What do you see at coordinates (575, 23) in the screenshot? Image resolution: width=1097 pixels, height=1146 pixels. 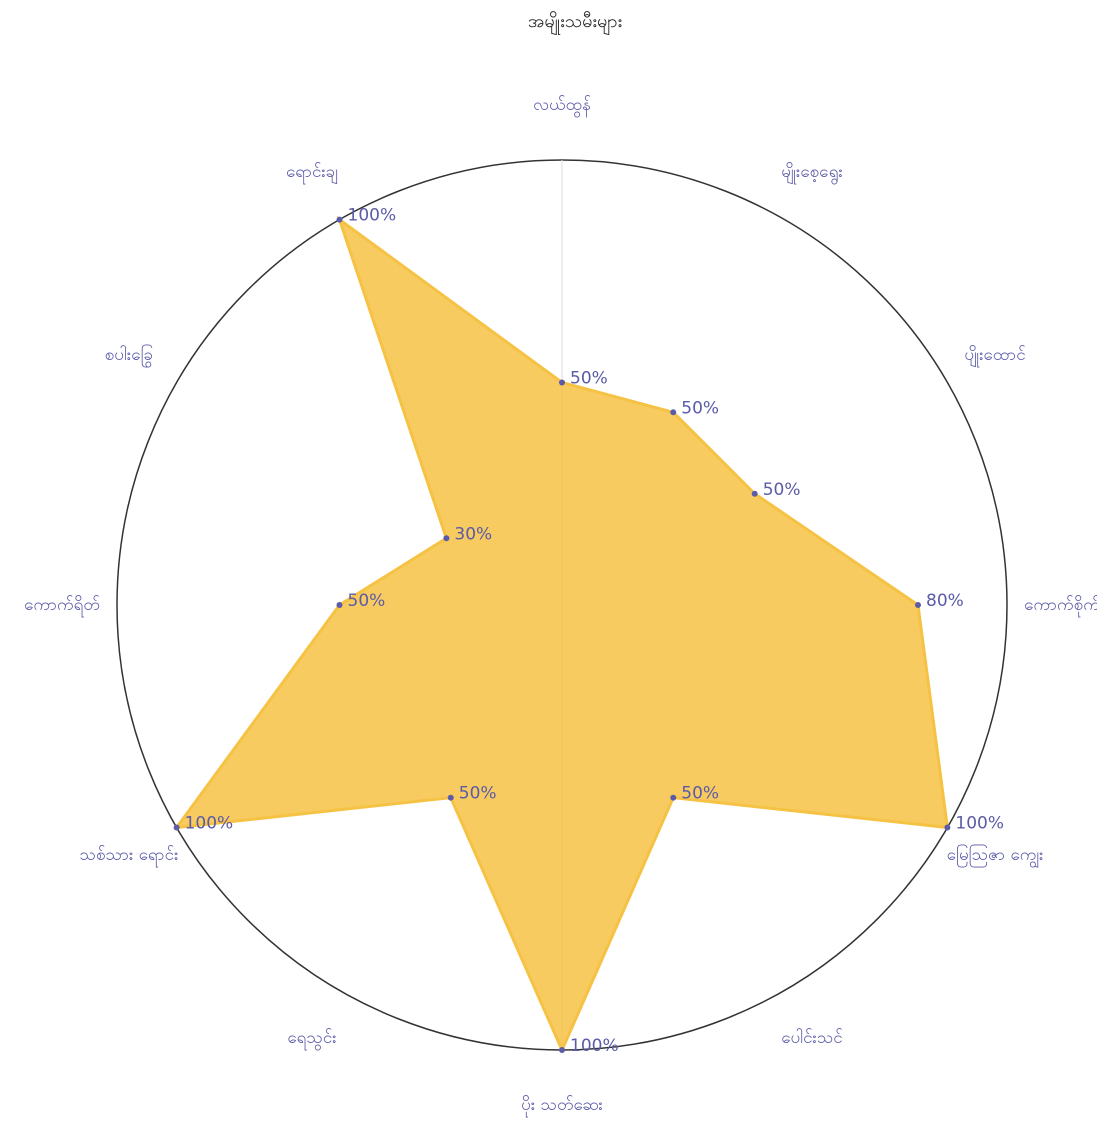 I see `chart-title: အမျိုးသမီးများ` at bounding box center [575, 23].